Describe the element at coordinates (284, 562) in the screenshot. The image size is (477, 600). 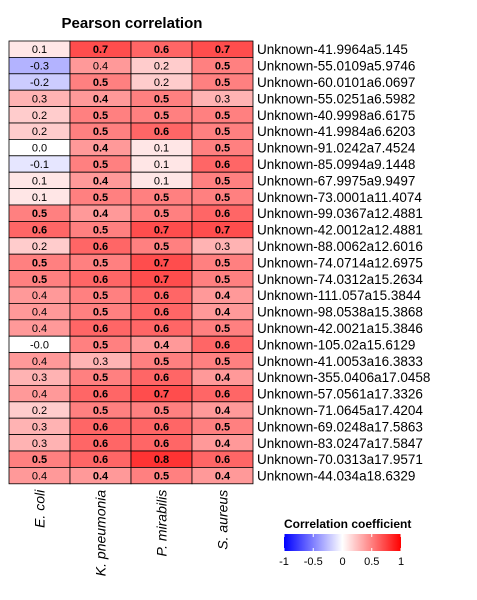
I see `legend-tick-label: -1` at that location.